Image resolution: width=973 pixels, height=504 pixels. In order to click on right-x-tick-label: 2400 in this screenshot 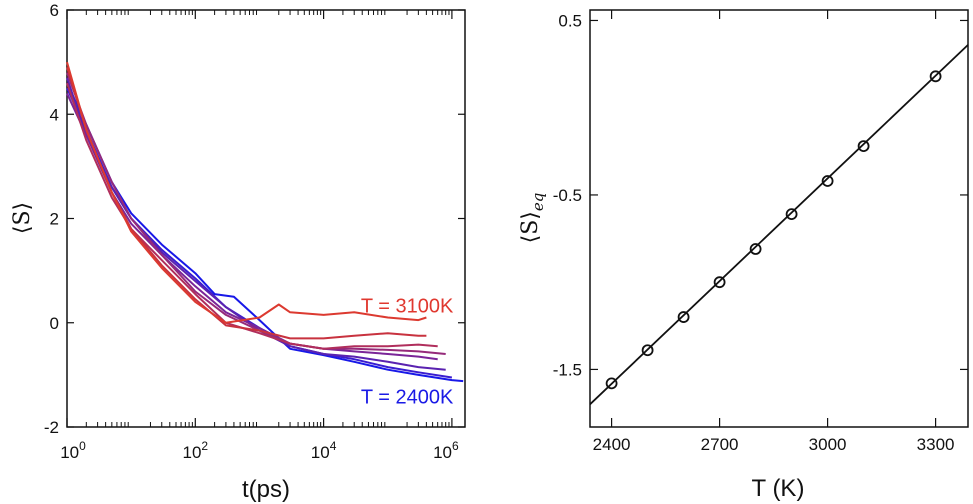, I will do `click(612, 444)`.